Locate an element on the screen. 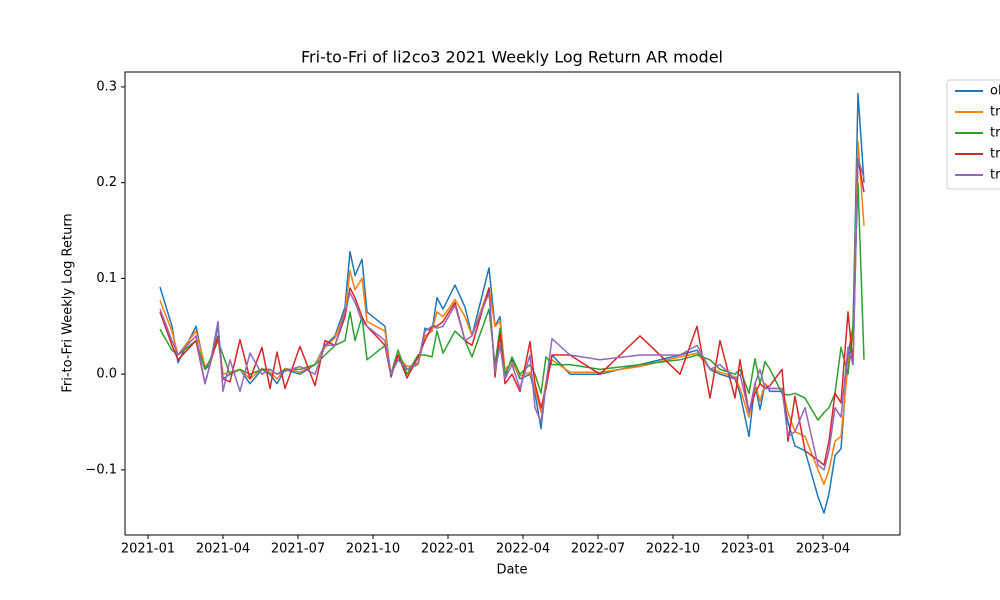 The image size is (1000, 600). legend-box is located at coordinates (973, 134).